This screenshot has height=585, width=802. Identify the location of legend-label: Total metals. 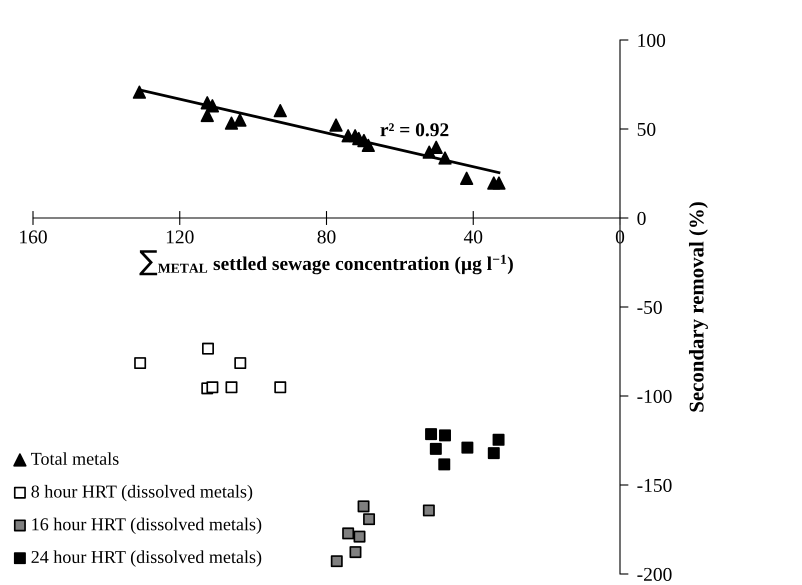
(75, 458).